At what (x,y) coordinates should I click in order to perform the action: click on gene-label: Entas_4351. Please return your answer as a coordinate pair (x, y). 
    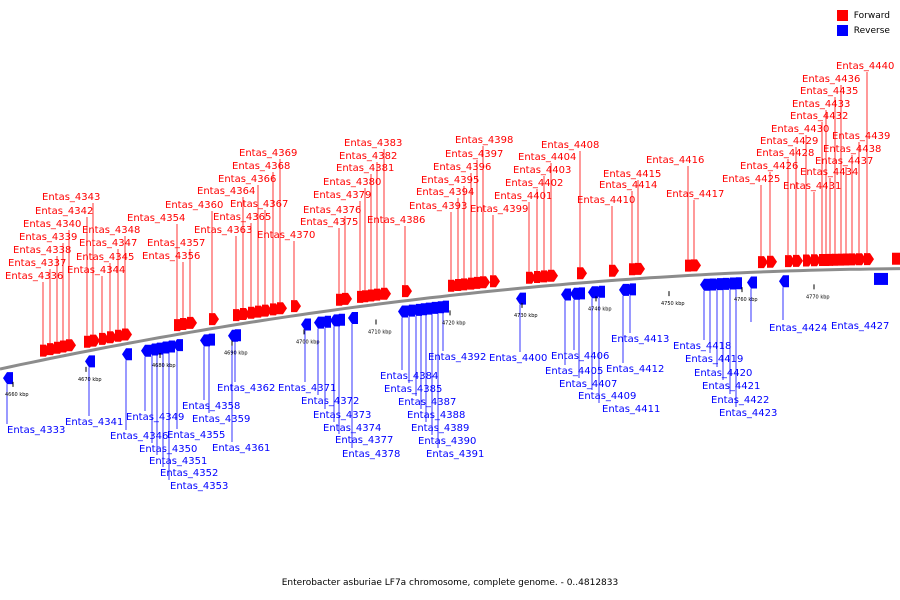
    Looking at the image, I should click on (178, 461).